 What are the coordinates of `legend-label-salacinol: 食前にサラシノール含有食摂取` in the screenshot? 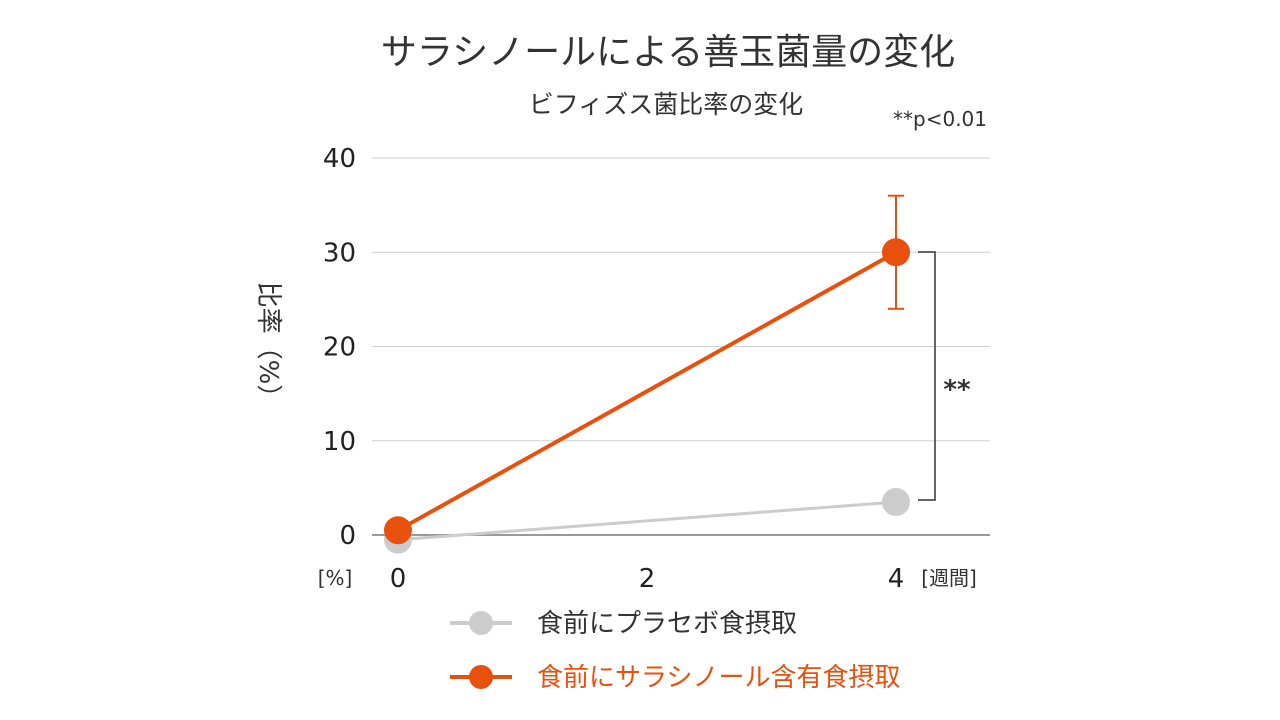 It's located at (718, 678).